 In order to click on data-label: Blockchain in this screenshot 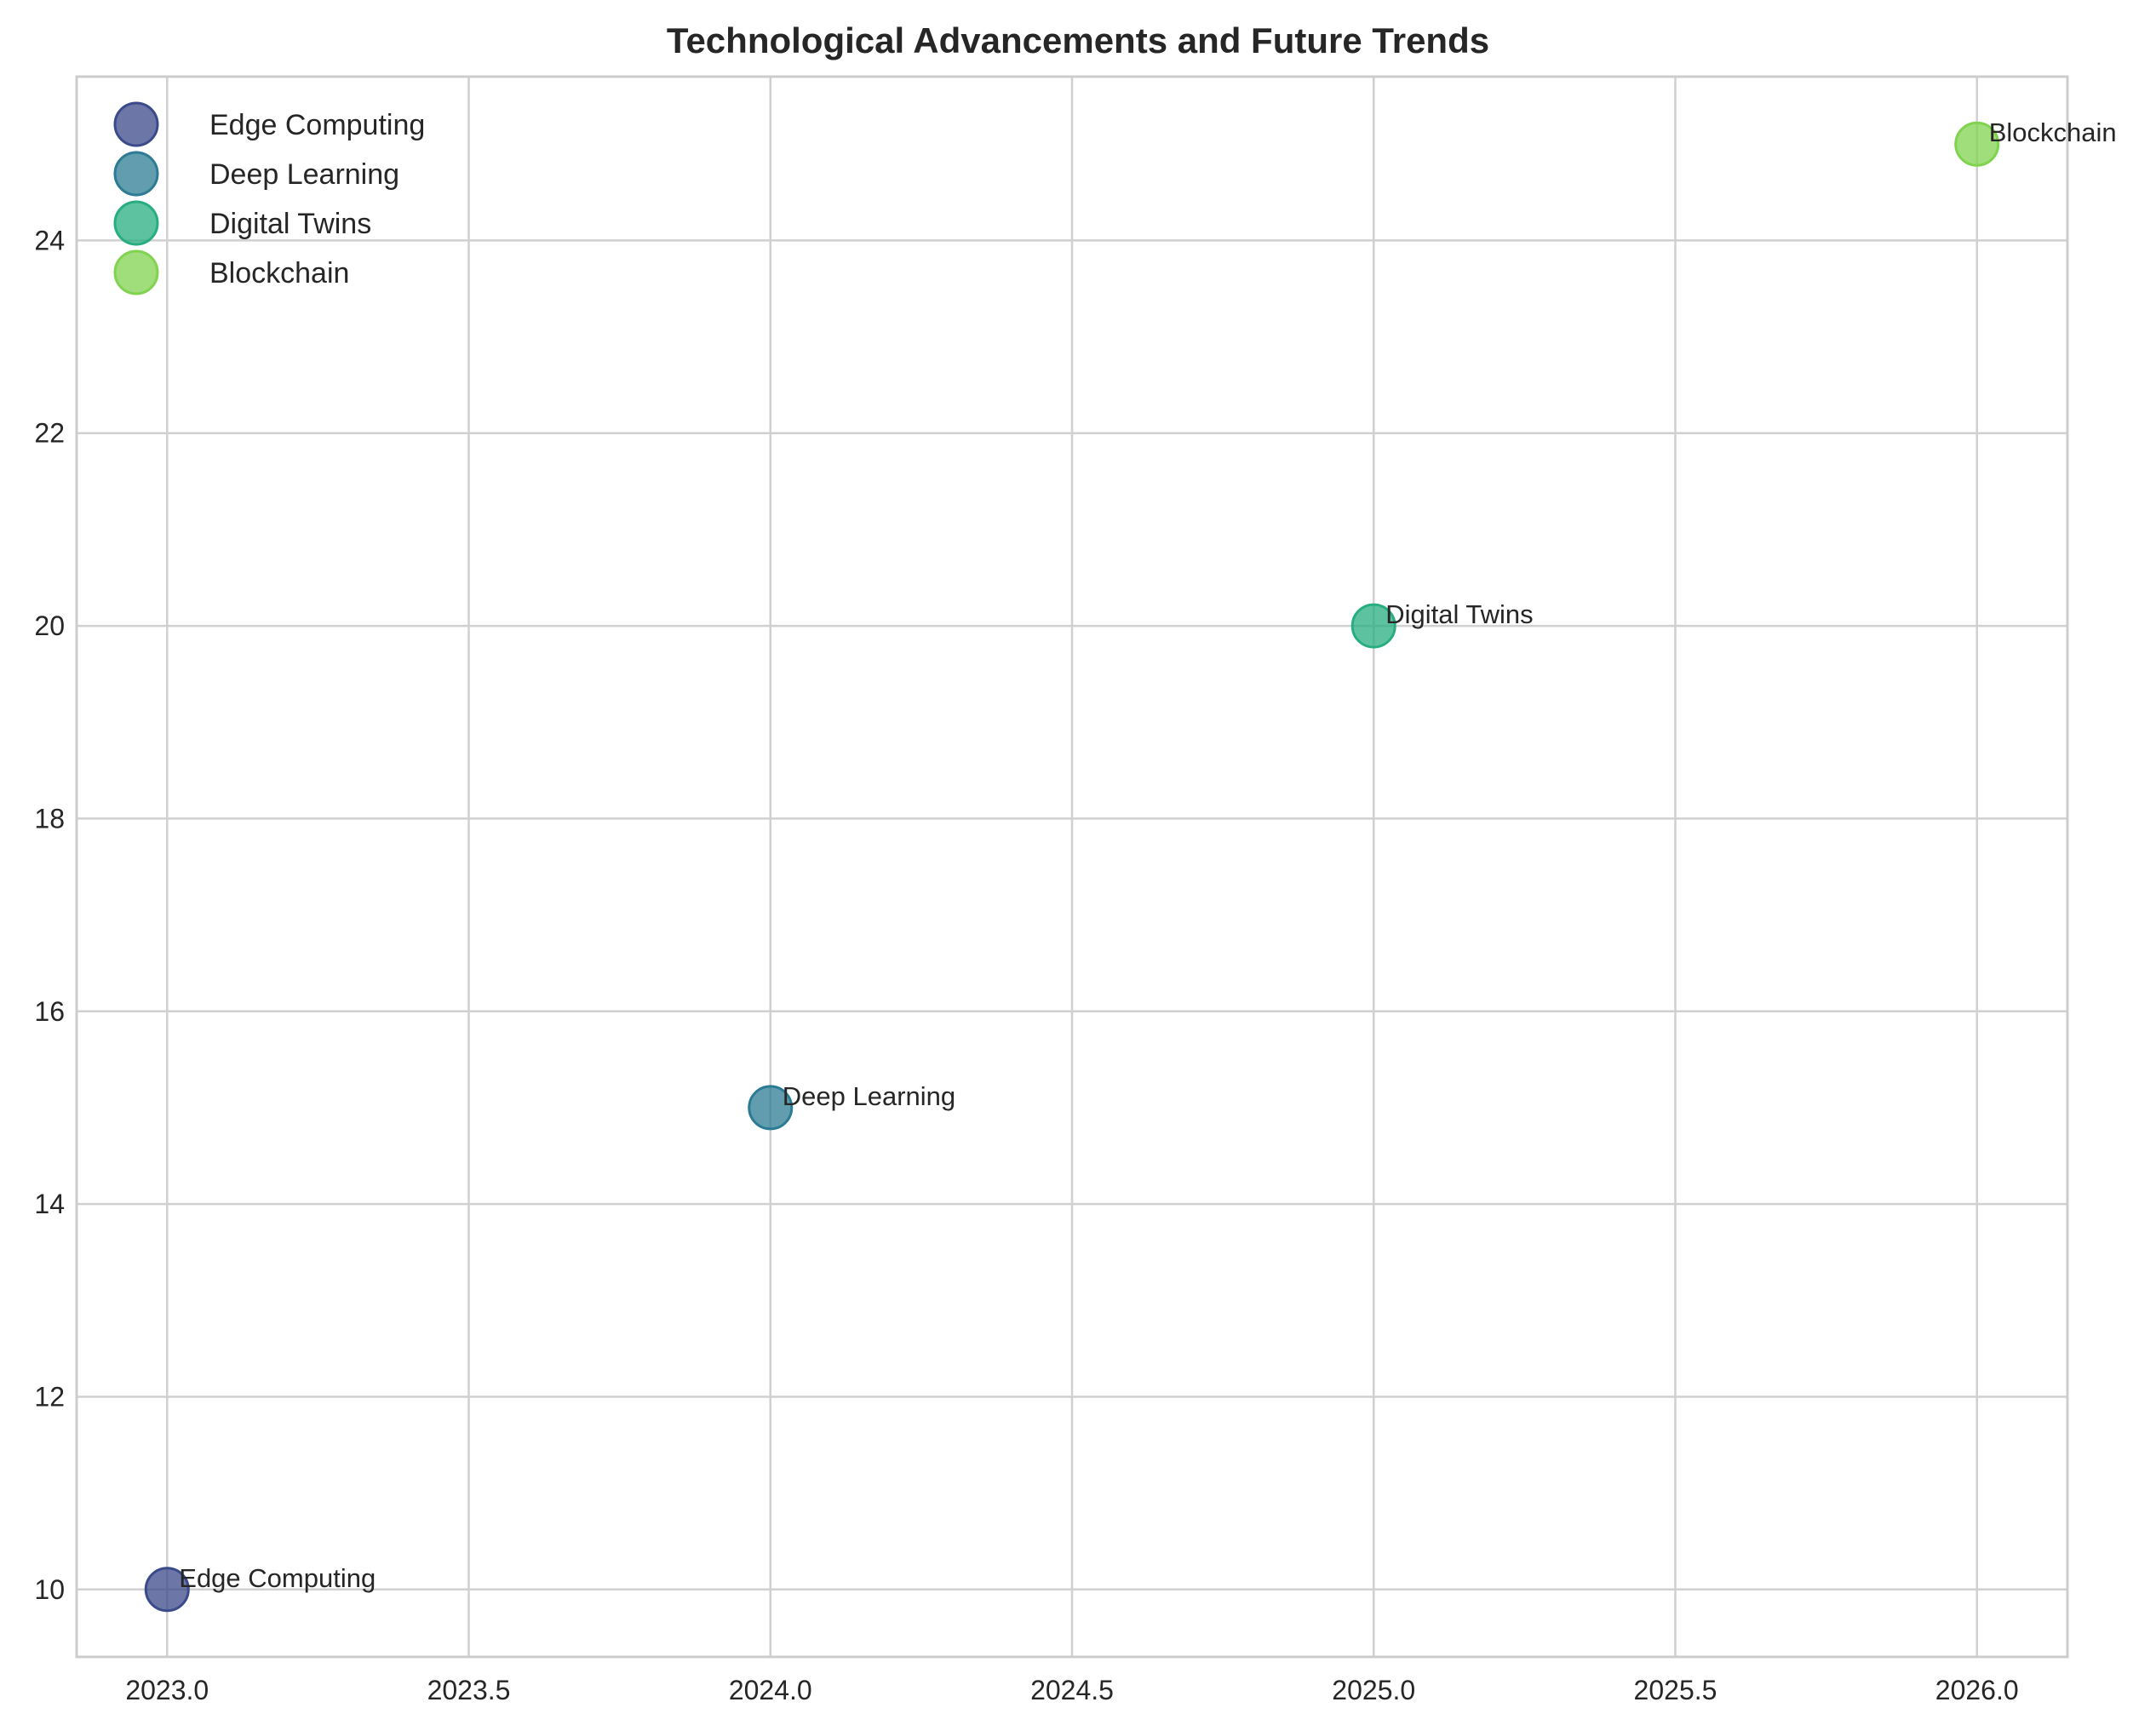, I will do `click(2053, 132)`.